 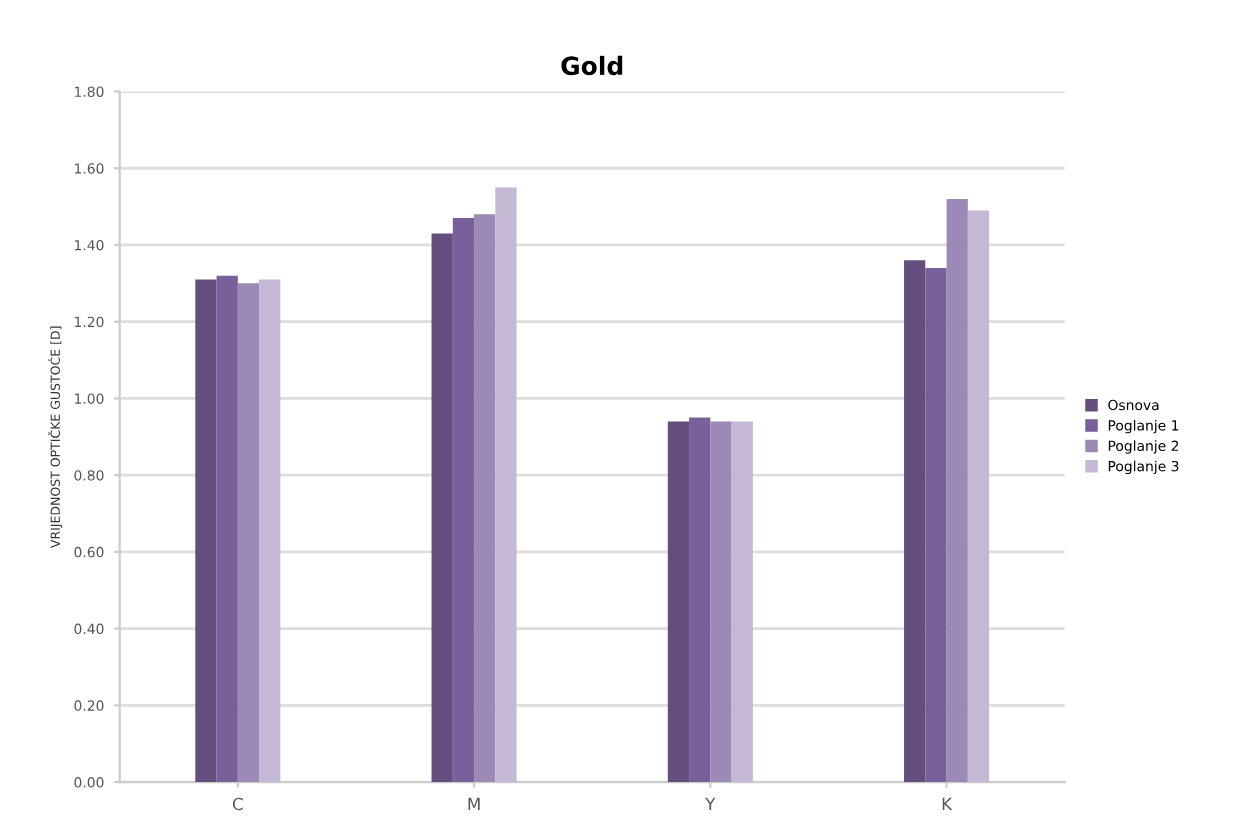 I want to click on x-tick-label: C, so click(x=237, y=804).